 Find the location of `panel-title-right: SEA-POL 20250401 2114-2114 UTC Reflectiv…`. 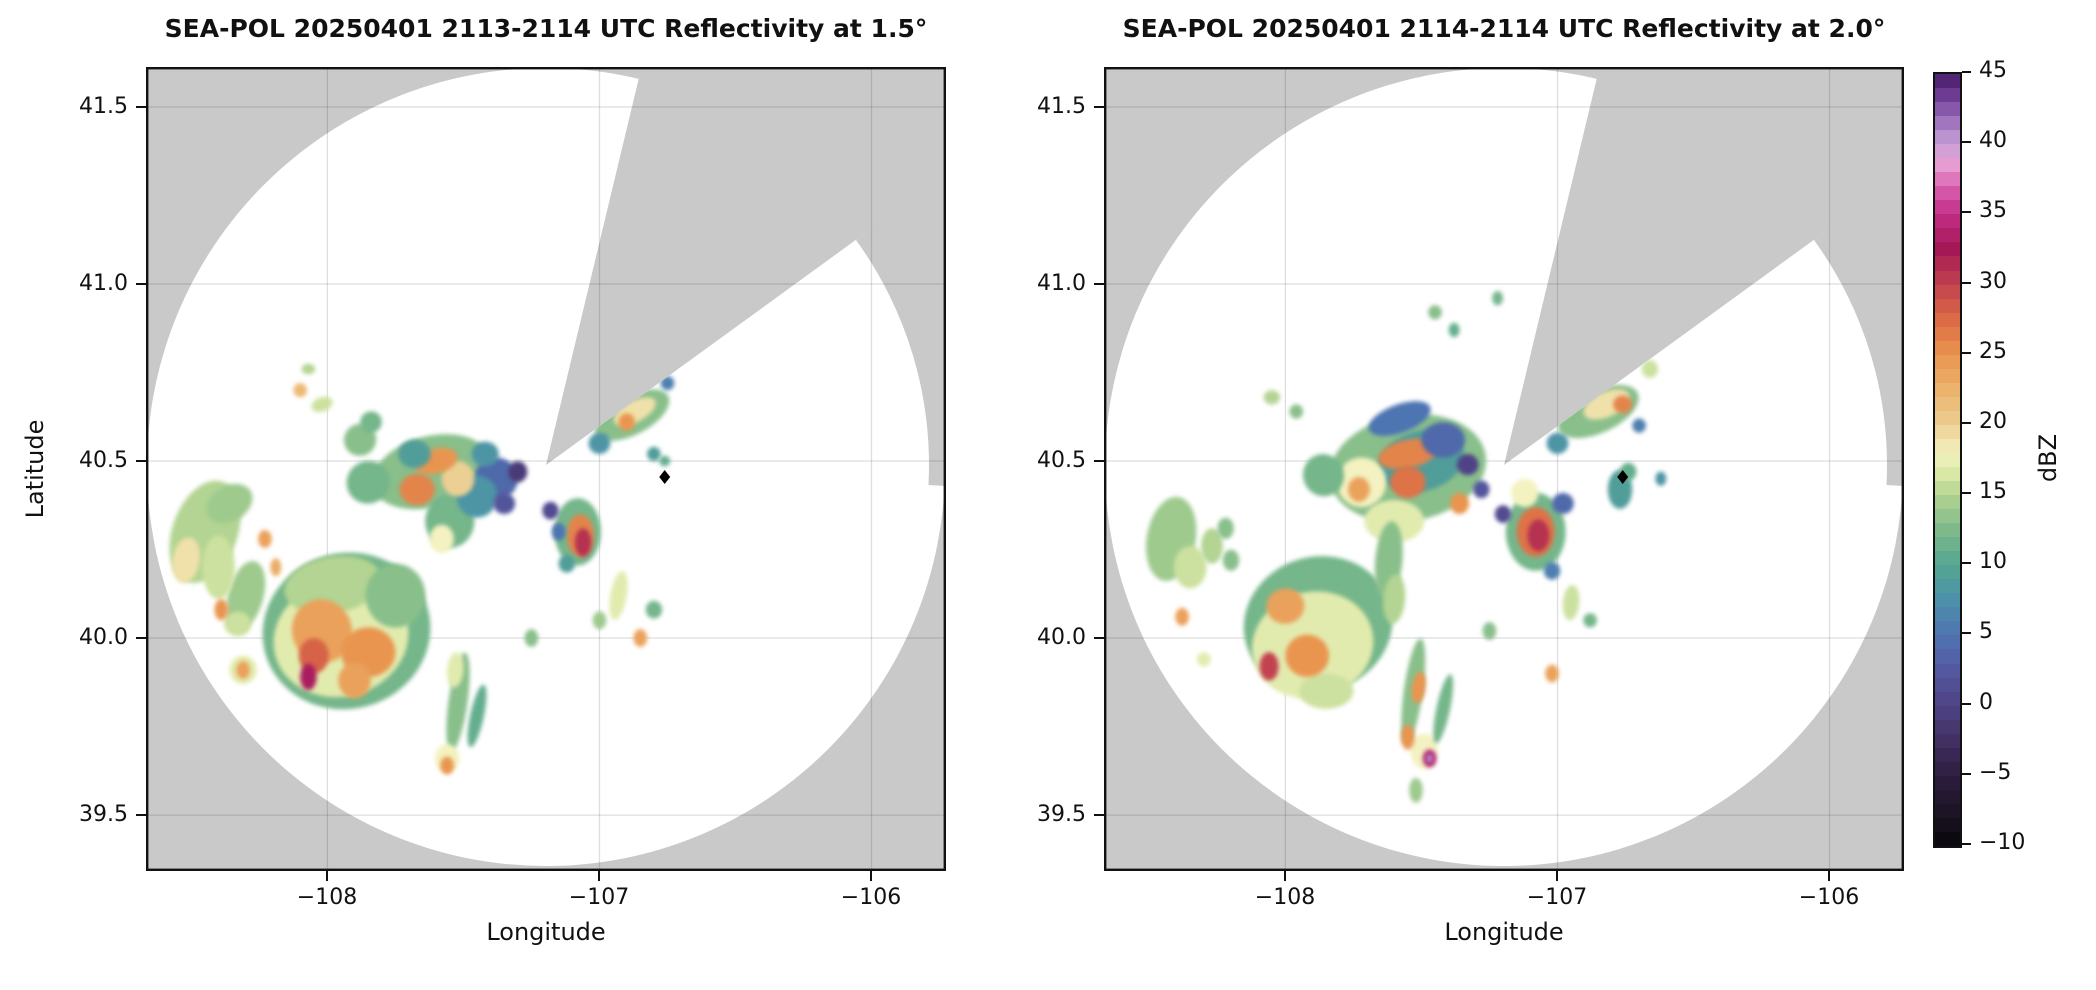

panel-title-right: SEA-POL 20250401 2114-2114 UTC Reflectiv… is located at coordinates (1504, 28).